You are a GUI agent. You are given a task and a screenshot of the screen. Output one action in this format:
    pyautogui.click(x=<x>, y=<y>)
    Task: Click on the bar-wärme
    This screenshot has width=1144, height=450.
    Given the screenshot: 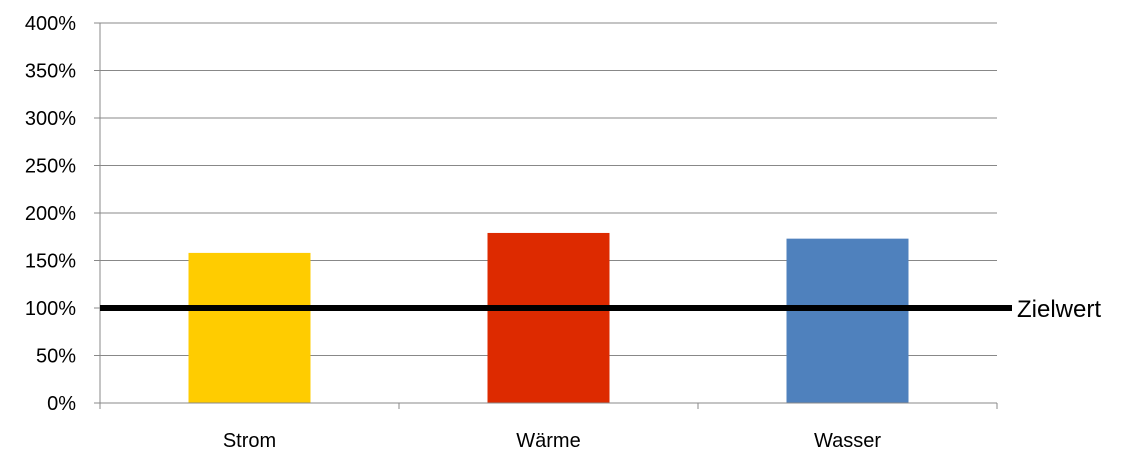 What is the action you would take?
    pyautogui.click(x=548, y=317)
    